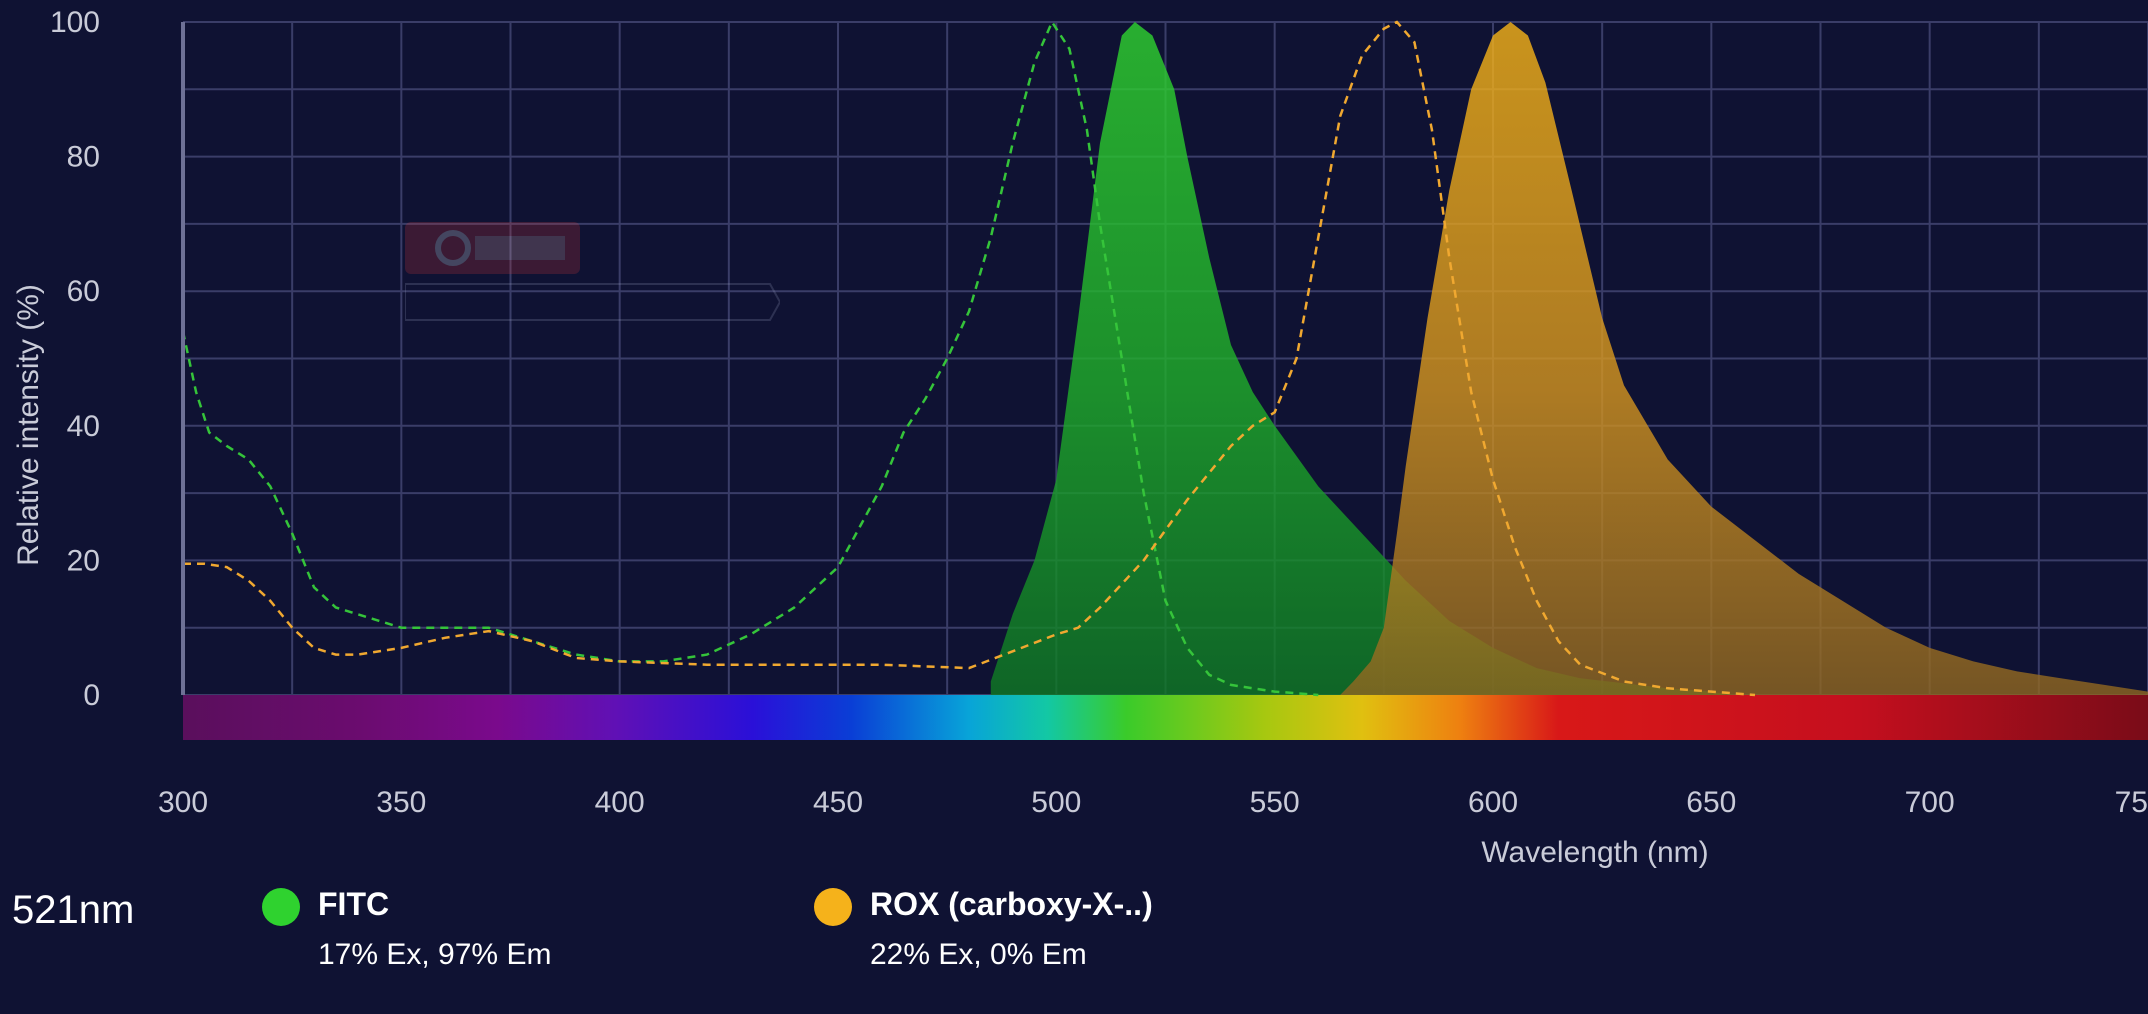 The width and height of the screenshot is (2148, 1014). Describe the element at coordinates (73, 910) in the screenshot. I see `wavelength-readout: 521nm` at that location.